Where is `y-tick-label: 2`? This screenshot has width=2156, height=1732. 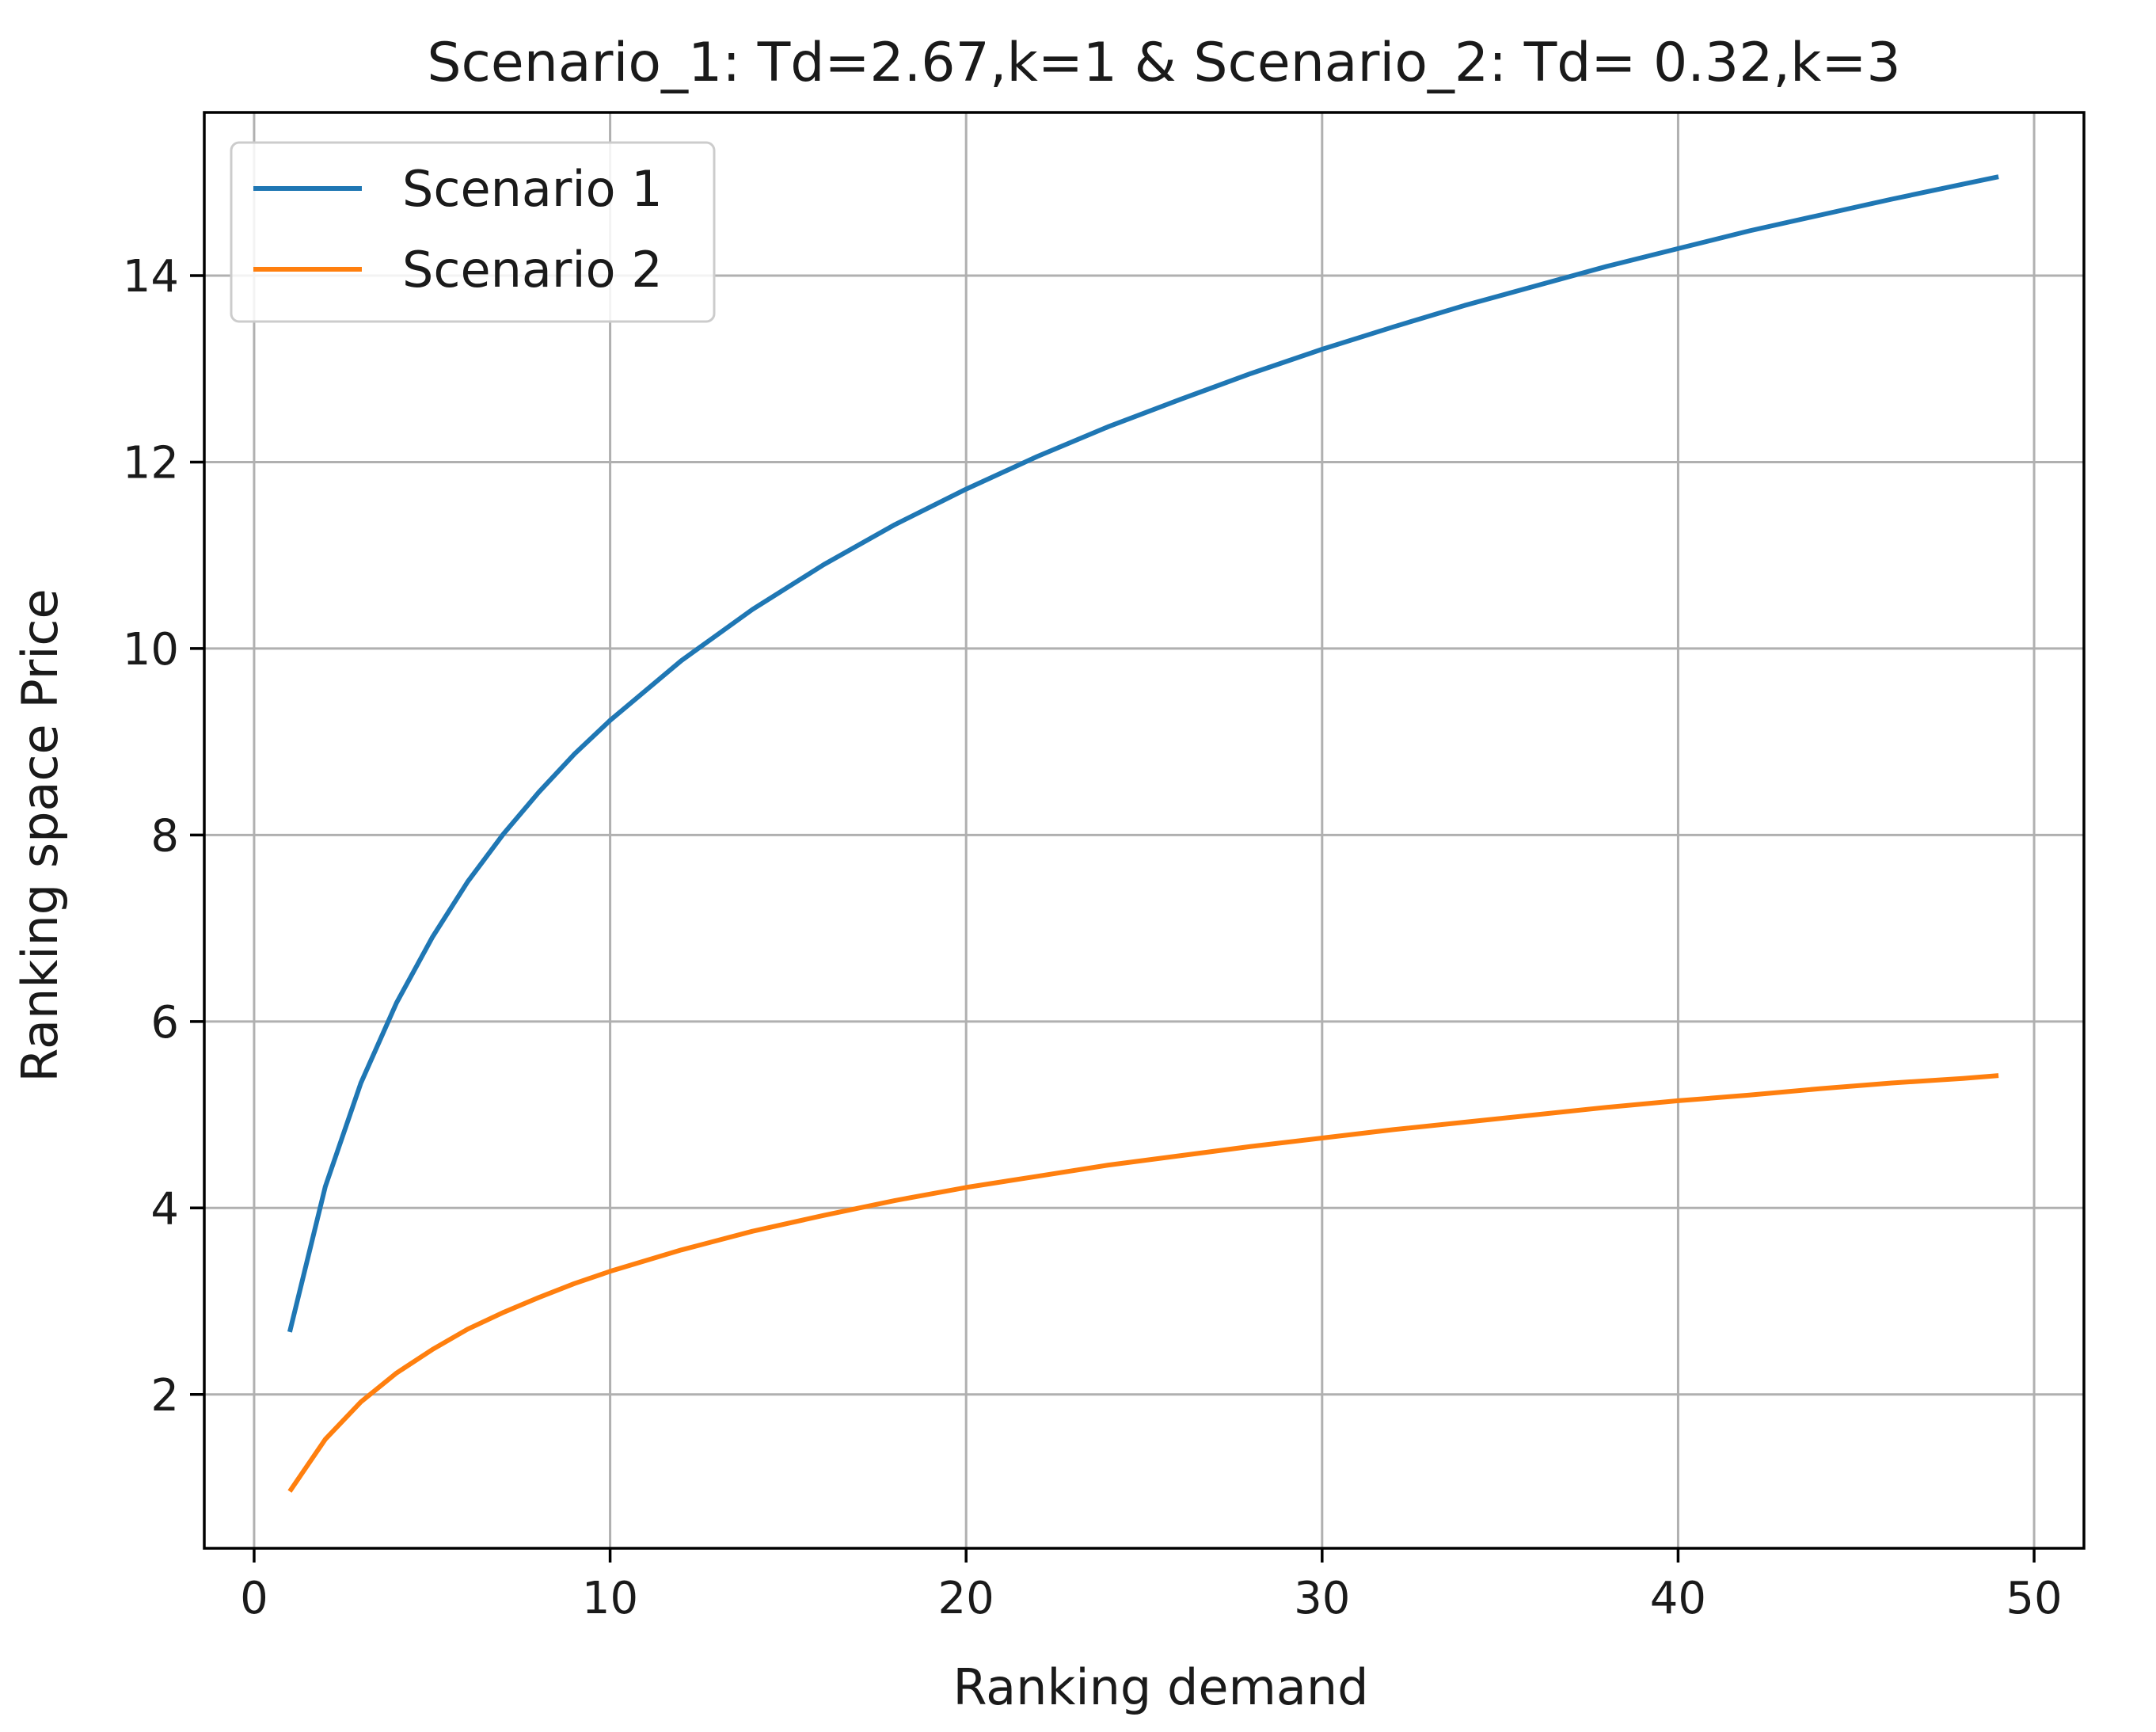
y-tick-label: 2 is located at coordinates (164, 1396).